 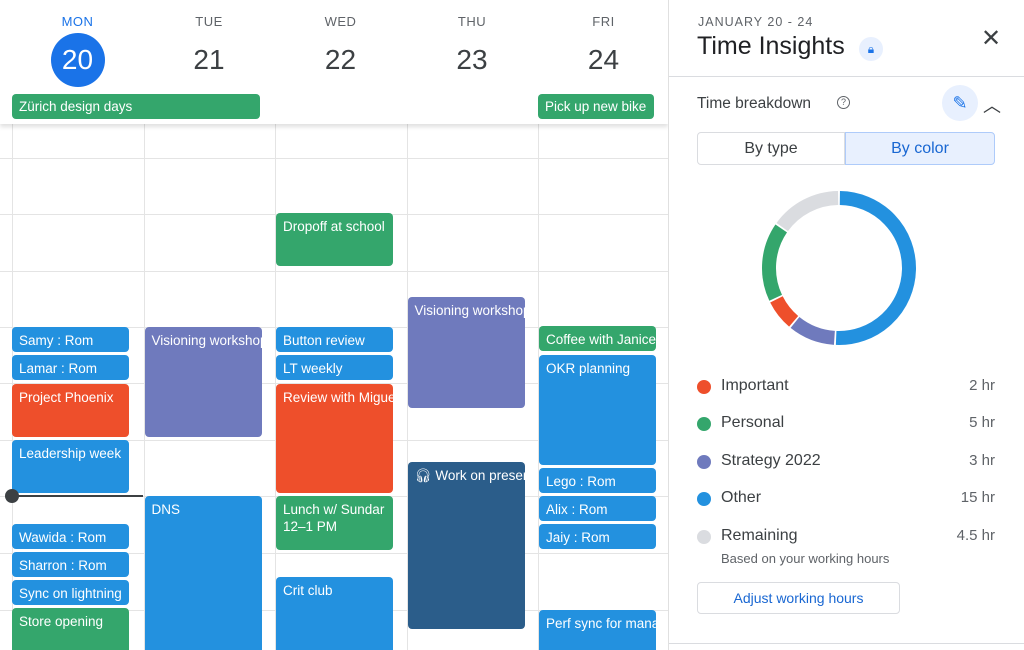 What do you see at coordinates (209, 59) in the screenshot?
I see `day-number: 21` at bounding box center [209, 59].